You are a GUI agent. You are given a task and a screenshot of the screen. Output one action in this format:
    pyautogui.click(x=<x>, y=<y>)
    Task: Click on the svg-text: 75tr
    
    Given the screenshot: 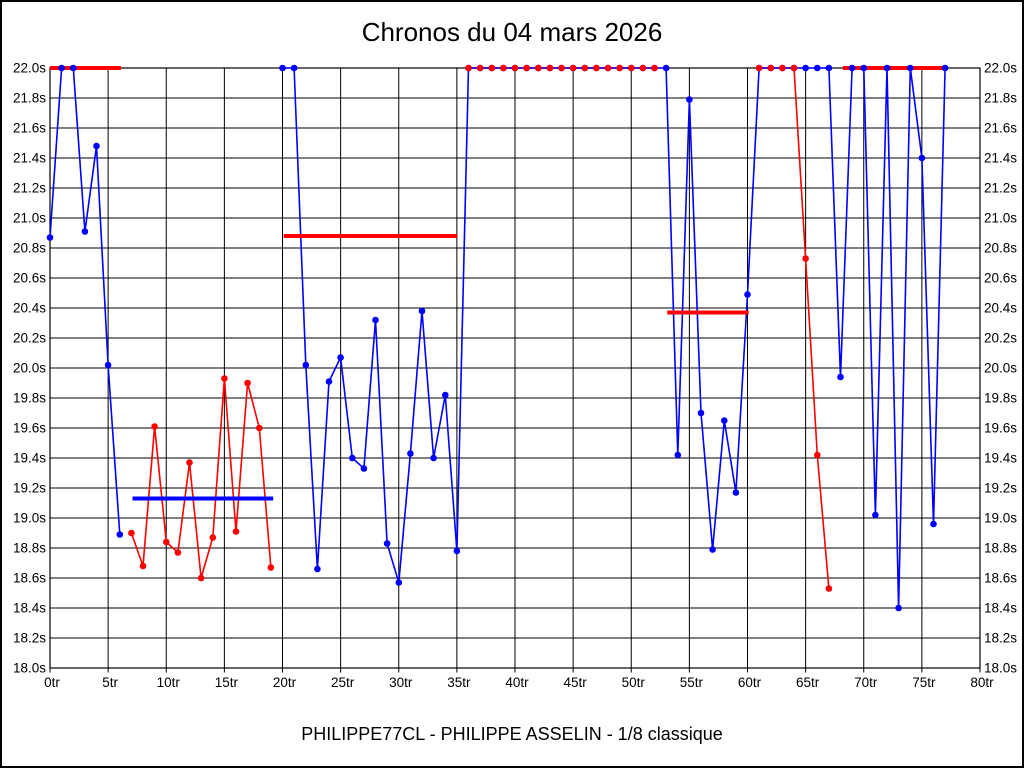 What is the action you would take?
    pyautogui.click(x=924, y=682)
    